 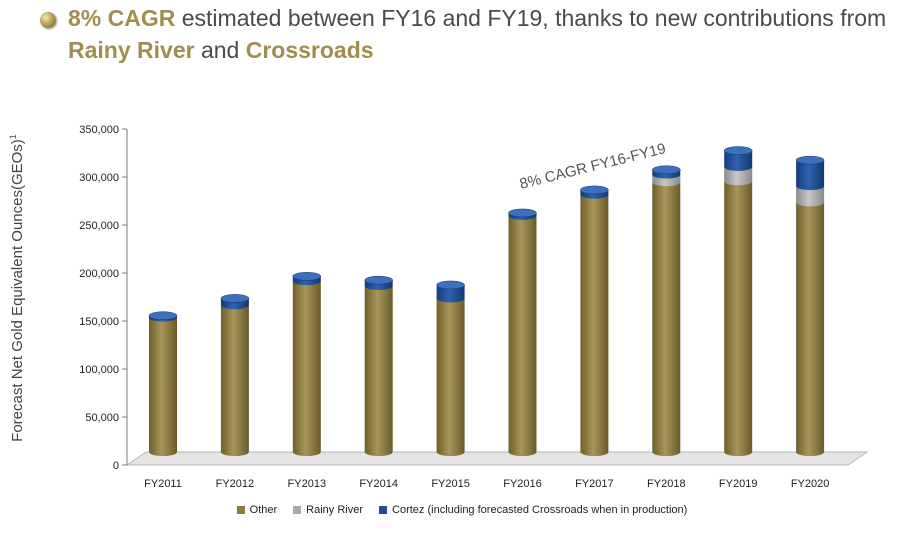 I want to click on title-highlight-cagr: 8% CAGR, so click(x=122, y=18).